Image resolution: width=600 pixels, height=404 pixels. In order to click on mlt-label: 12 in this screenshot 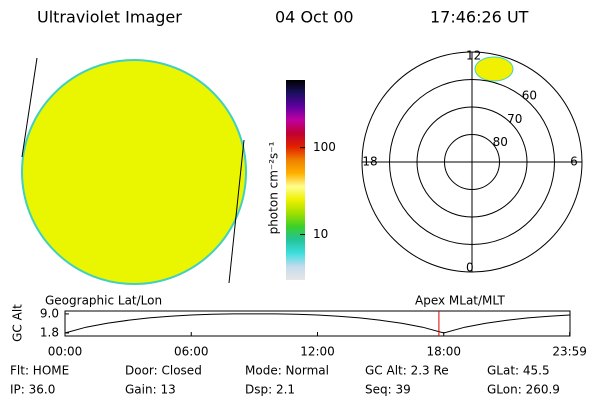, I will do `click(473, 56)`.